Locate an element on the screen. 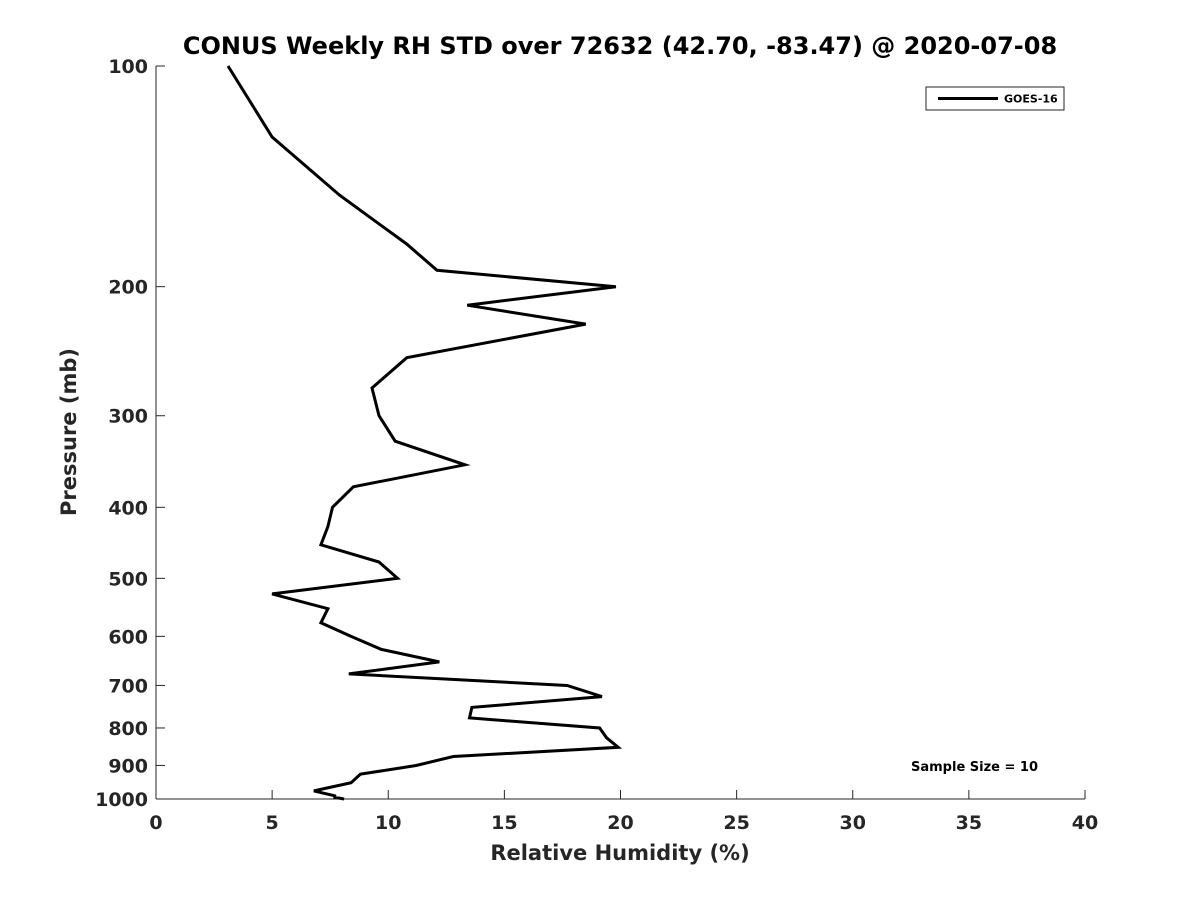 The width and height of the screenshot is (1200, 900). x-tick-label: 5 is located at coordinates (272, 823).